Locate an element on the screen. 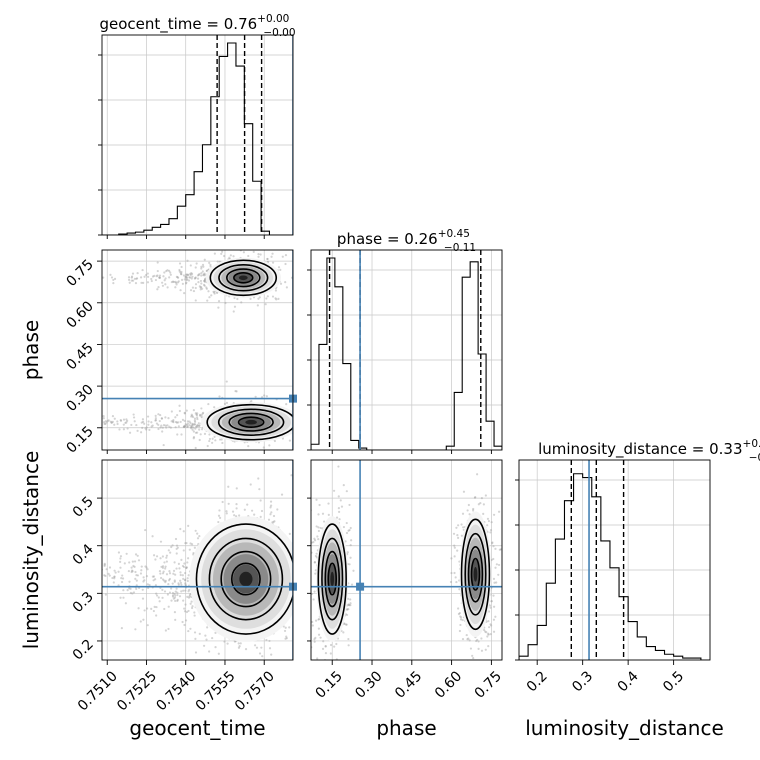 The width and height of the screenshot is (760, 760). title-superscript: +0.06 is located at coordinates (751, 444).